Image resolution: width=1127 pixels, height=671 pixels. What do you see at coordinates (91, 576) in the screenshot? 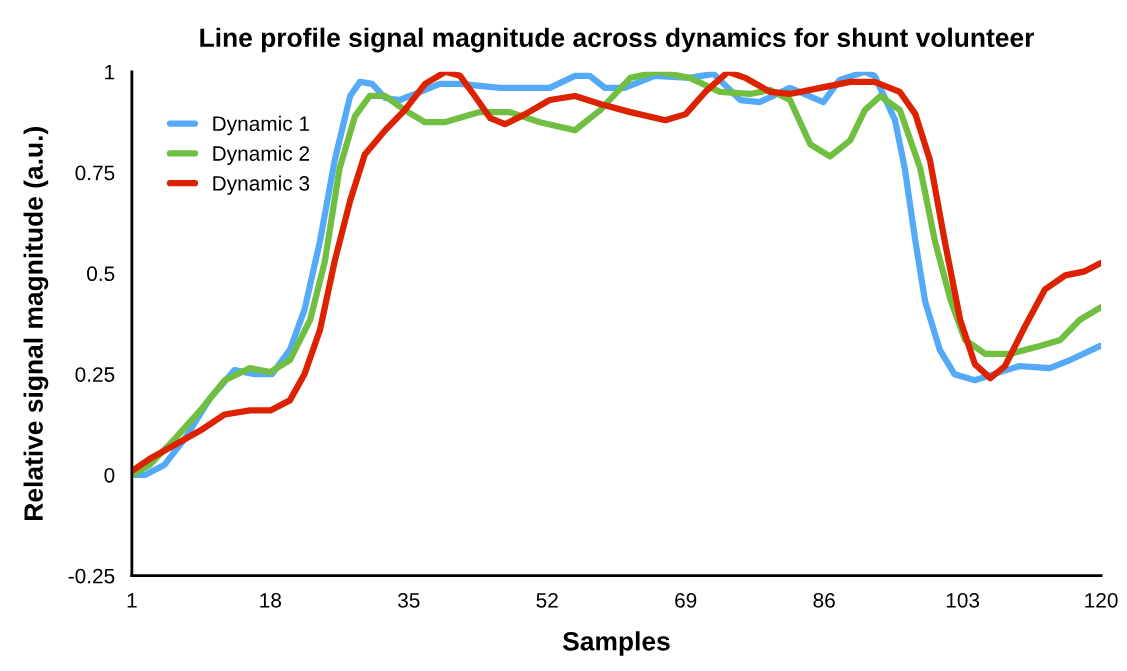
I see `y-tick-label: -0.25` at bounding box center [91, 576].